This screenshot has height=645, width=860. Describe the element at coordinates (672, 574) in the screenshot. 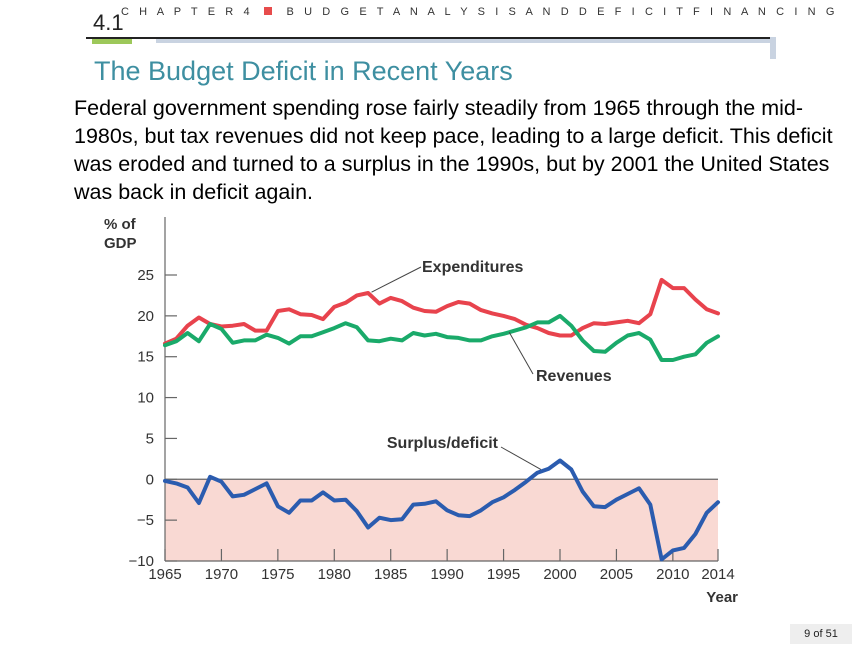

I see `x-tick-label: 2010` at that location.